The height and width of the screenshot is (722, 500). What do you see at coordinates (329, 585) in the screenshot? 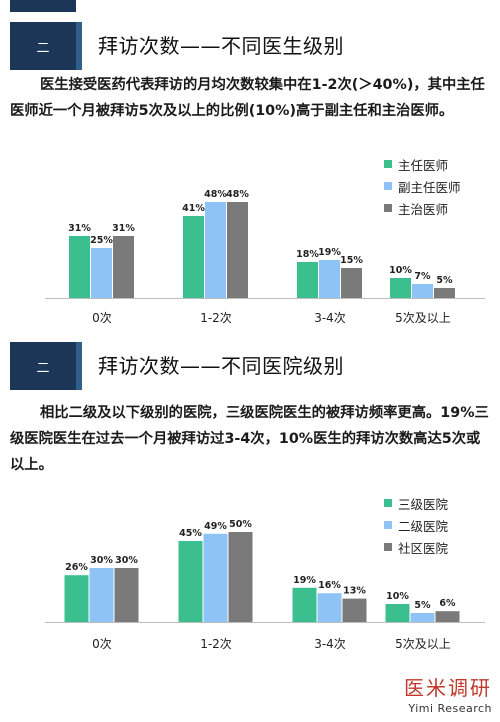
I see `data-label: 16%` at bounding box center [329, 585].